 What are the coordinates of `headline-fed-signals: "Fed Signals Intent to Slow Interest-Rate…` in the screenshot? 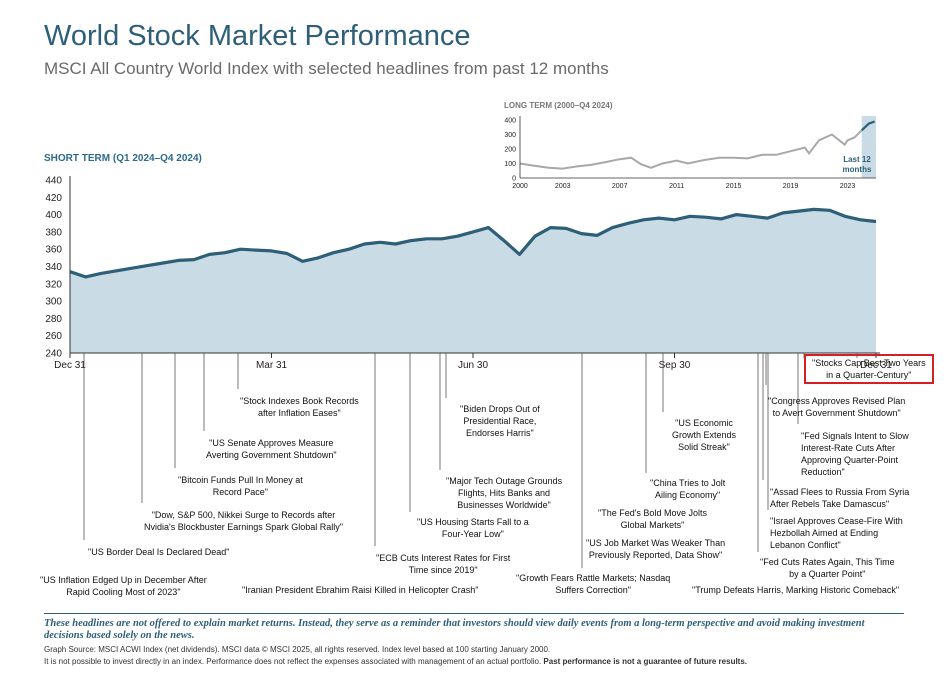 It's located at (855, 454).